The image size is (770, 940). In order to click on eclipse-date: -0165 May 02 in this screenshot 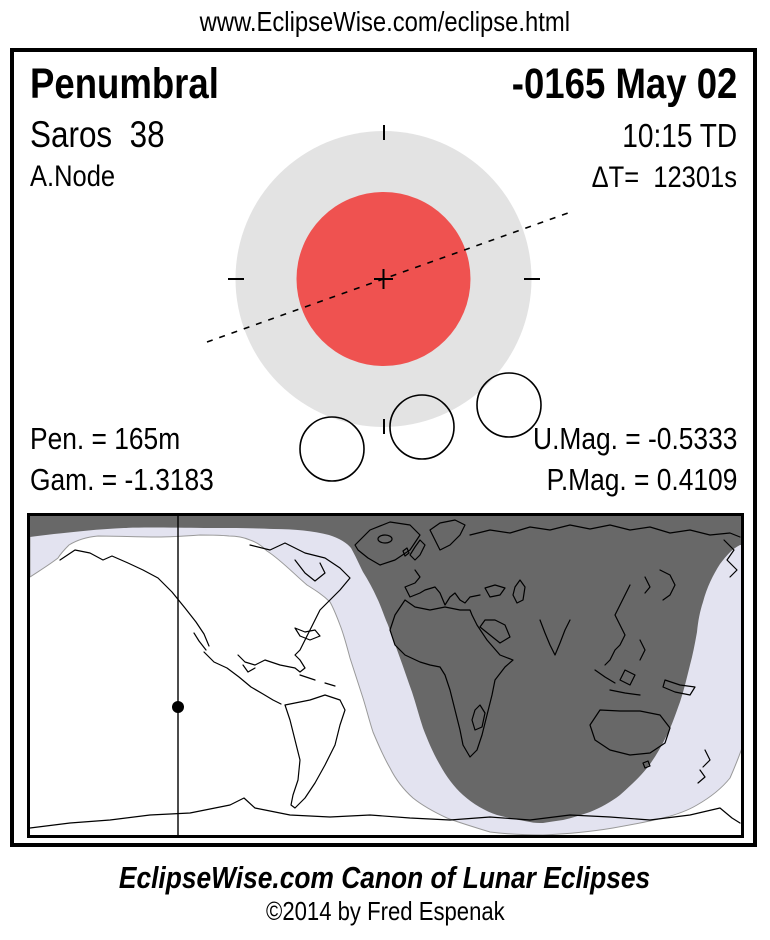, I will do `click(624, 84)`.